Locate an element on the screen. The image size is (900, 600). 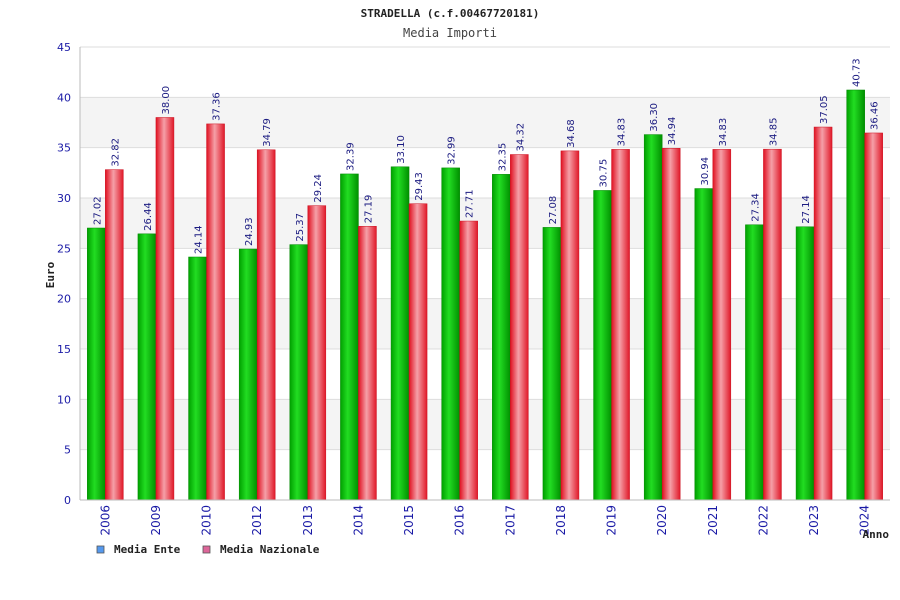
legend-label-media-nazionale: Media Nazionale is located at coordinates (270, 549).